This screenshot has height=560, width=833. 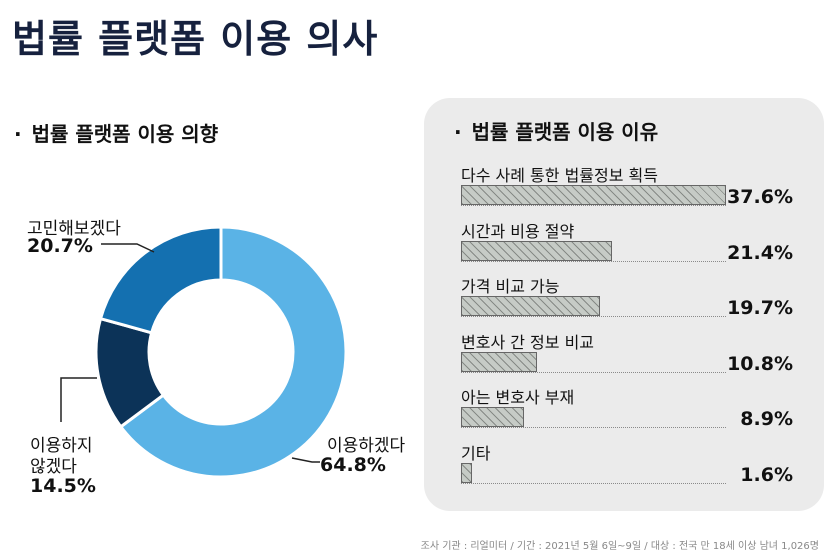 I want to click on donut-section-title: · 법률 플랫폼 이용 의향, so click(x=116, y=132).